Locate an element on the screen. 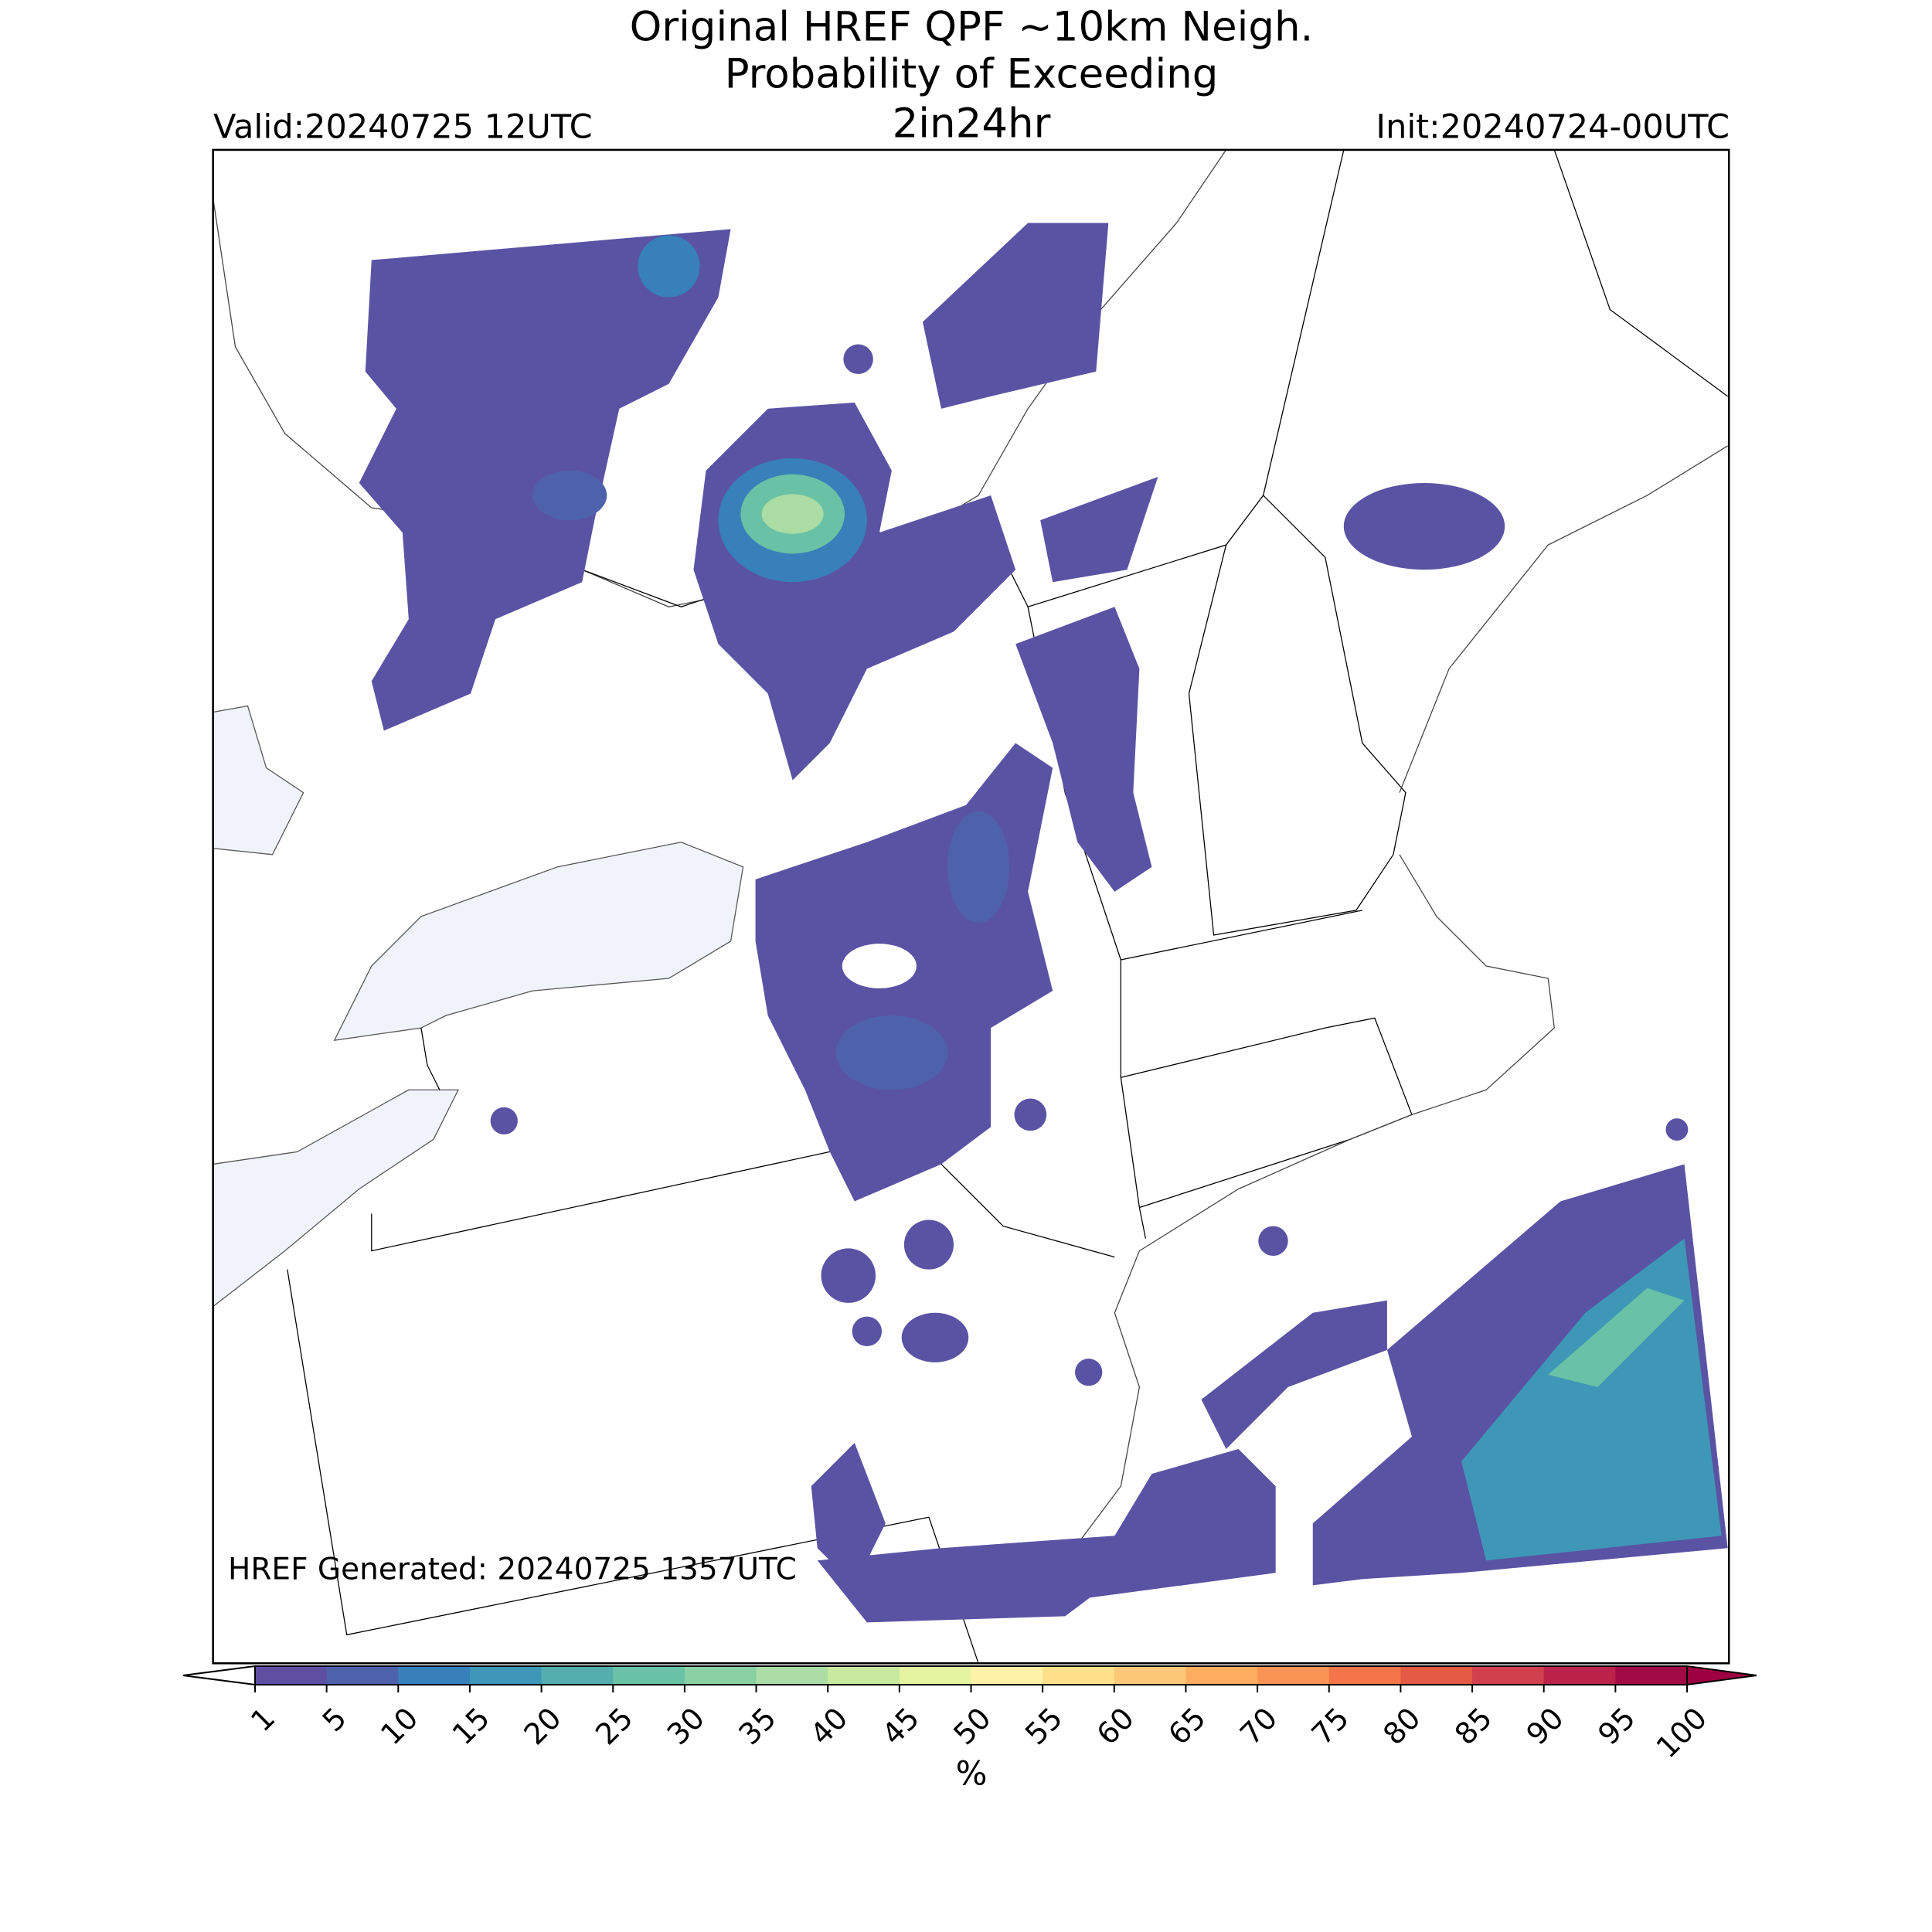 The image size is (1932, 1932). generated-note: HREF Generated: 20240725 1357UTC is located at coordinates (512, 1570).